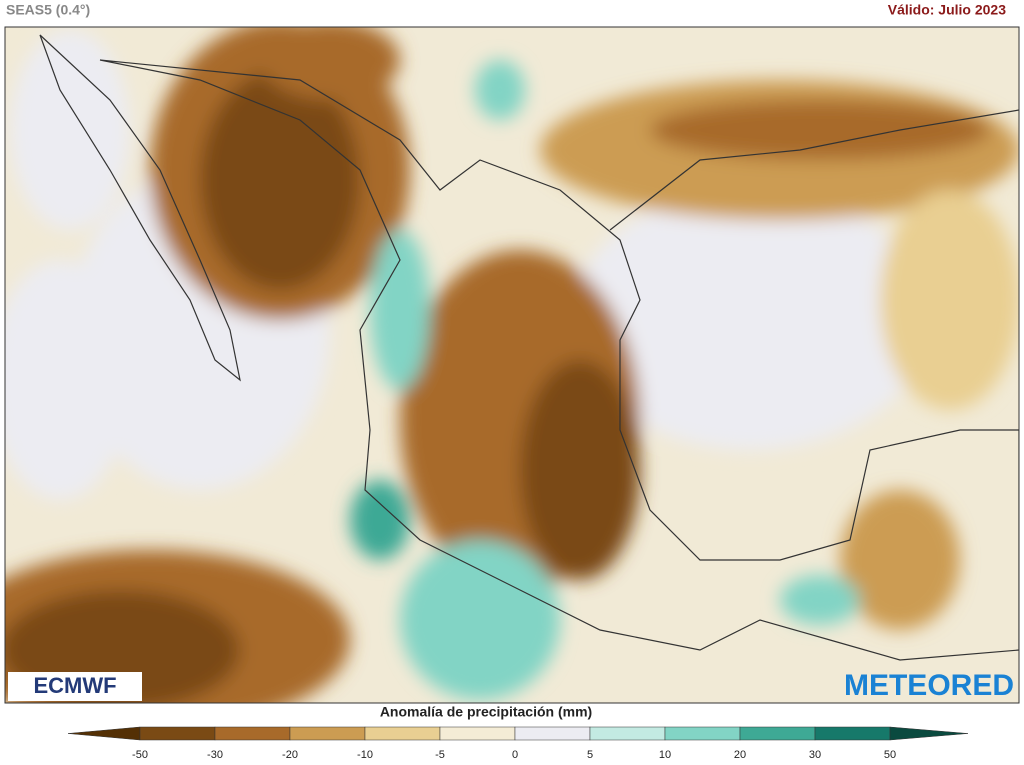 The height and width of the screenshot is (765, 1024). Describe the element at coordinates (104, 733) in the screenshot. I see `colorbar-arrow-low` at that location.